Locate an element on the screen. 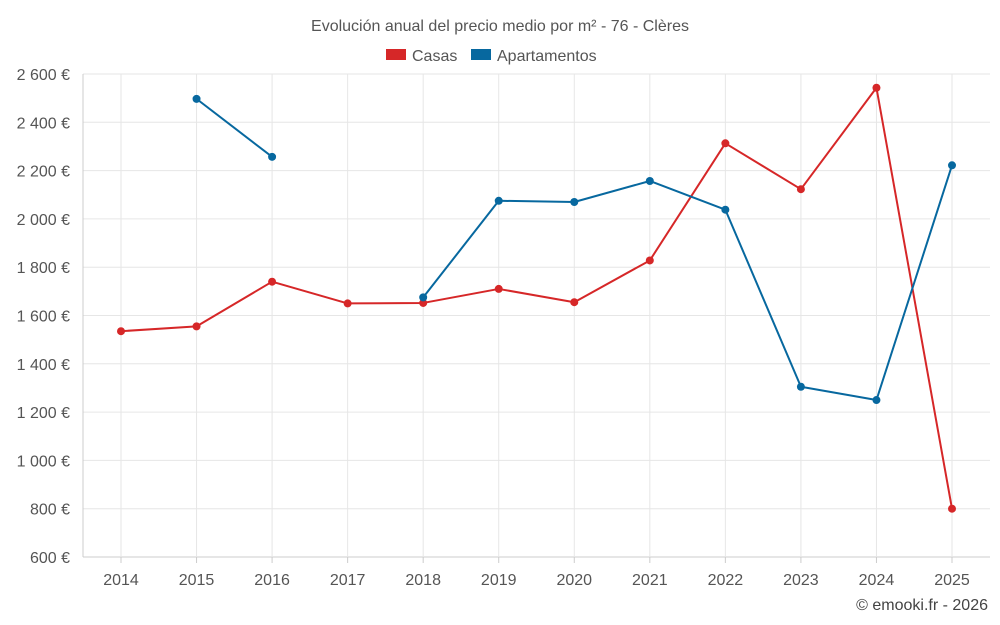 The height and width of the screenshot is (625, 1000). data-point-casas-2014 is located at coordinates (121, 331).